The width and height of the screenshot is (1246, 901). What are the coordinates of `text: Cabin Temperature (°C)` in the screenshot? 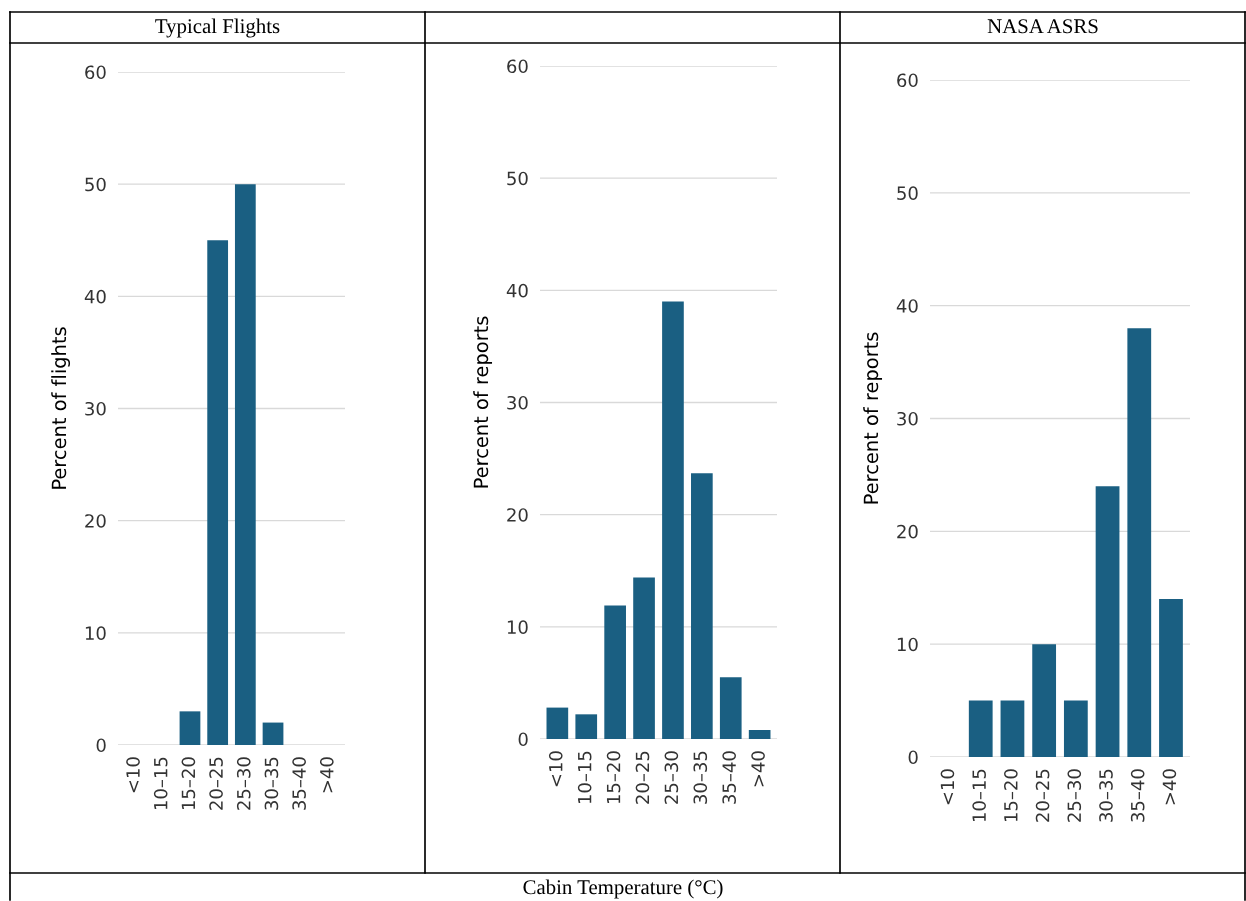 It's located at (623, 889).